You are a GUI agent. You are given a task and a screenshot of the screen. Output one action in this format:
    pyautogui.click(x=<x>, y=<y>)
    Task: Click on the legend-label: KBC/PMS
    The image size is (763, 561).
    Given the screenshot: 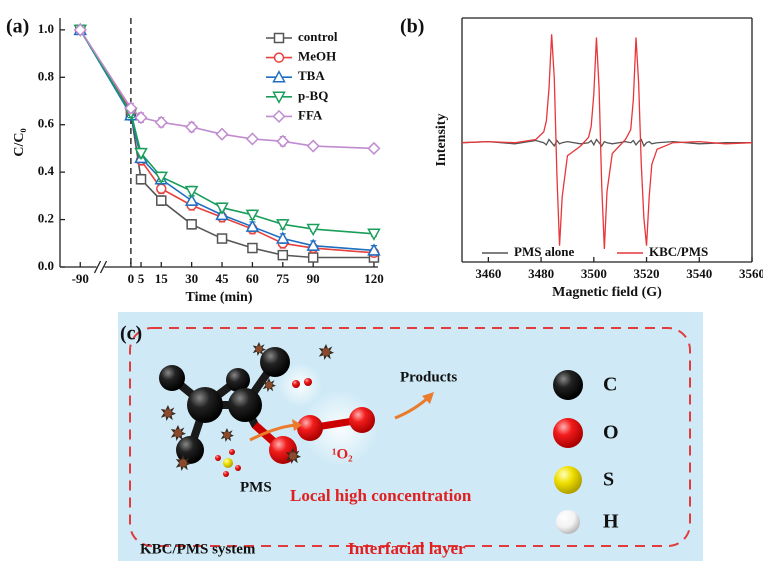 What is the action you would take?
    pyautogui.click(x=678, y=251)
    